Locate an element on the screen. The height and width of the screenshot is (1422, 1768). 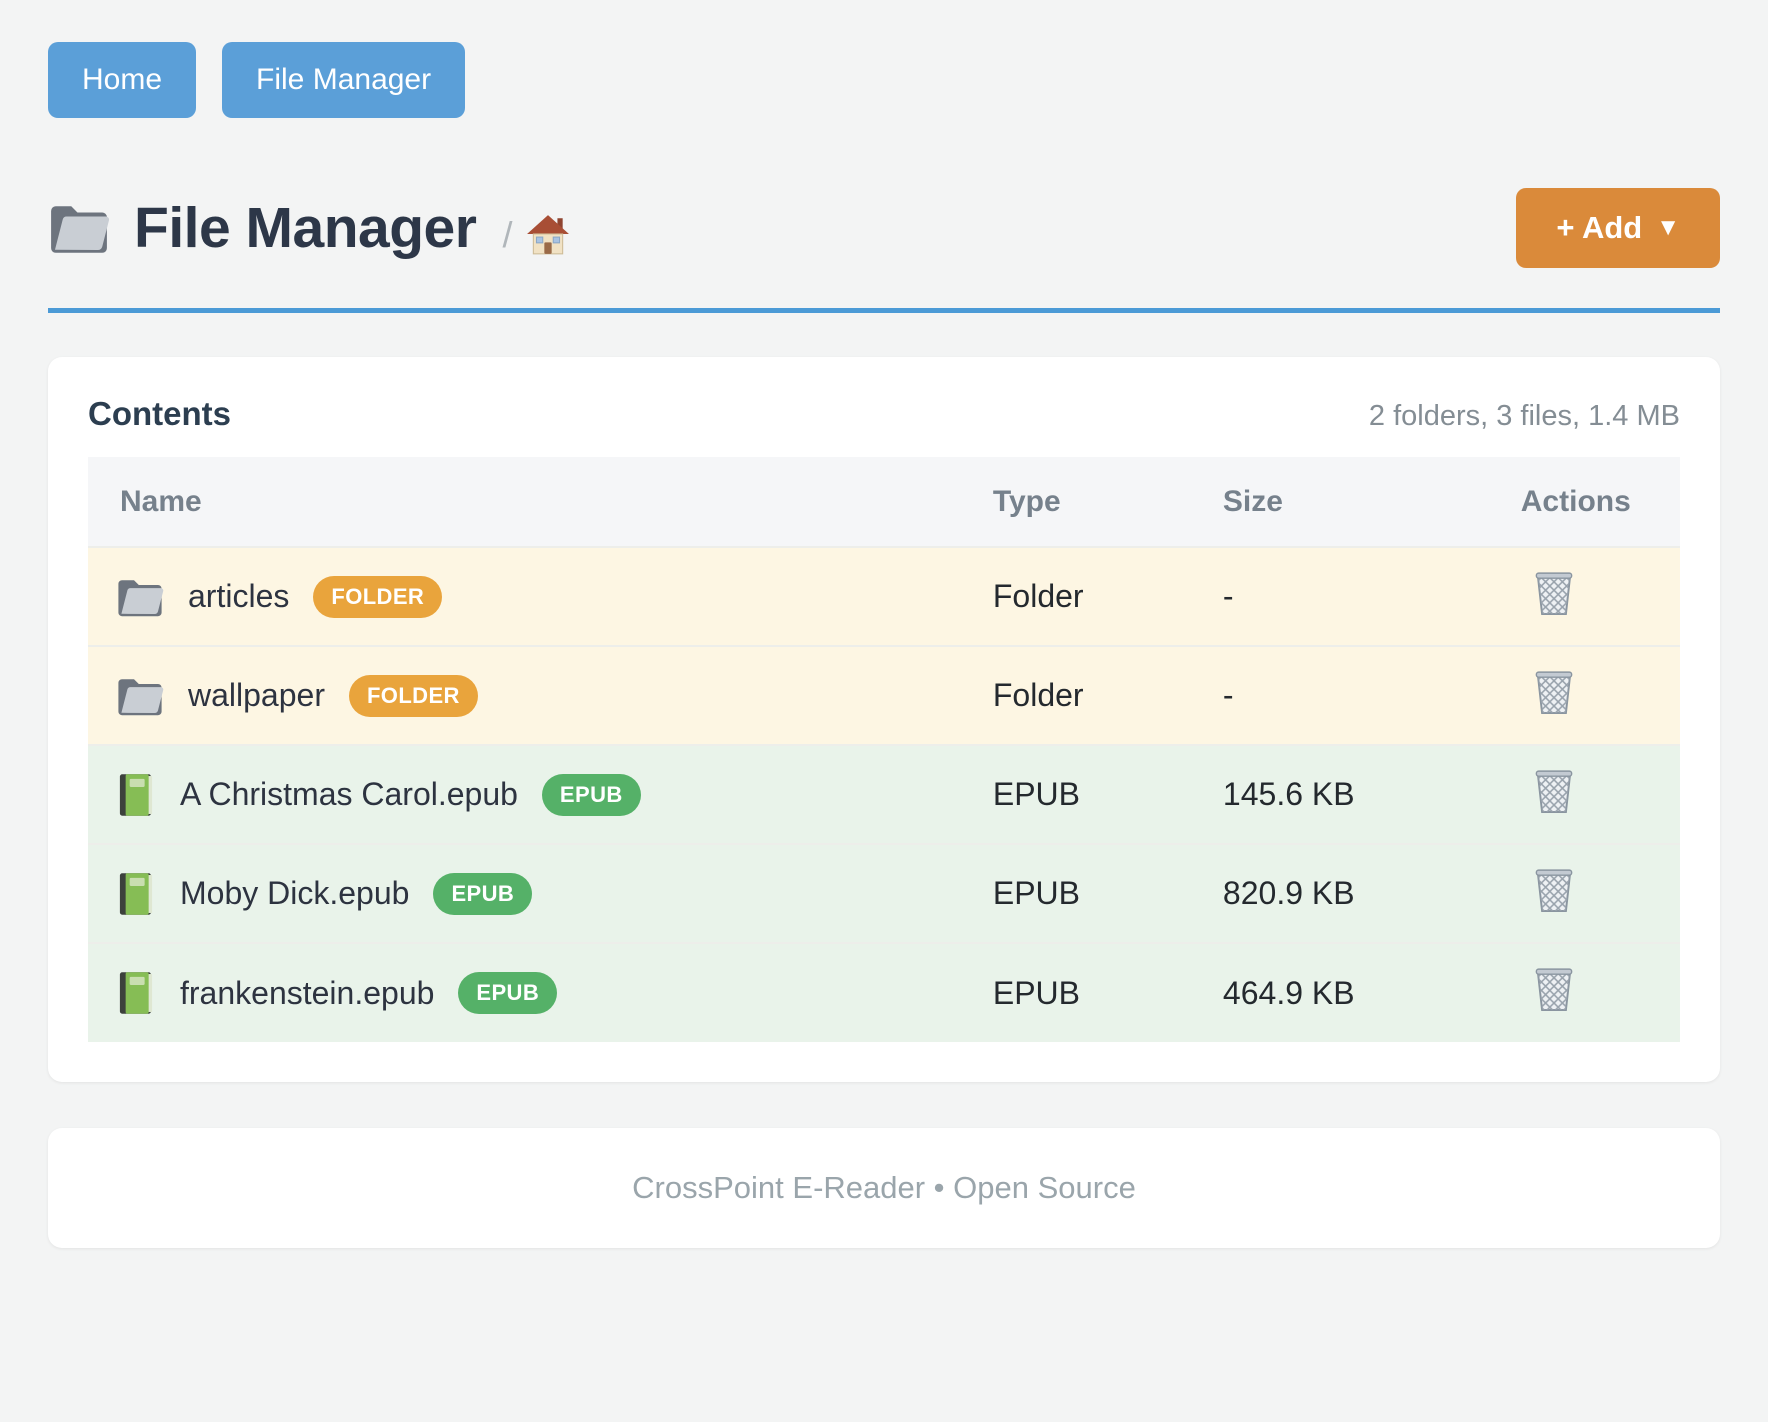
title-underline is located at coordinates (884, 310).